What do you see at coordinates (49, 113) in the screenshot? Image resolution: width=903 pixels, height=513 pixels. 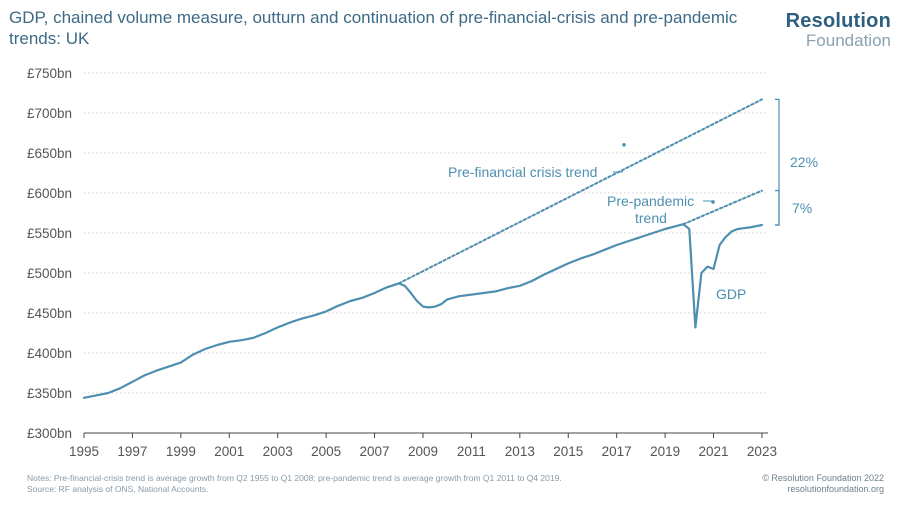 I see `y-tick-label: £700bn` at bounding box center [49, 113].